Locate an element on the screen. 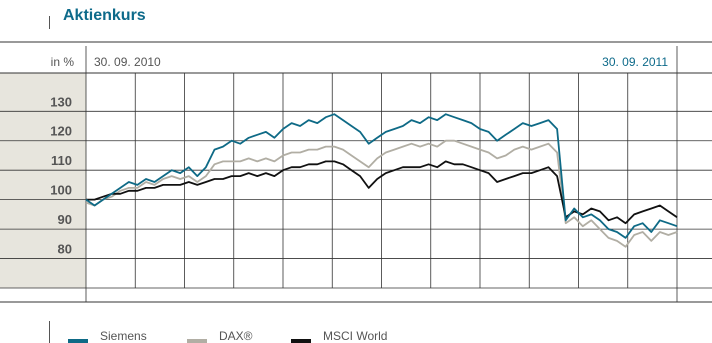 Image resolution: width=712 pixels, height=343 pixels. y-tick-label: 110 is located at coordinates (61, 160).